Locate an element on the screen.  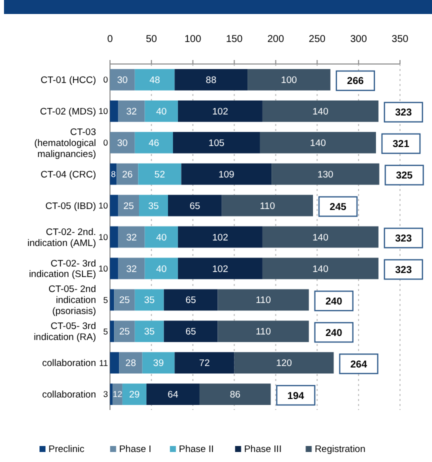
data-label: 120 is located at coordinates (284, 364).